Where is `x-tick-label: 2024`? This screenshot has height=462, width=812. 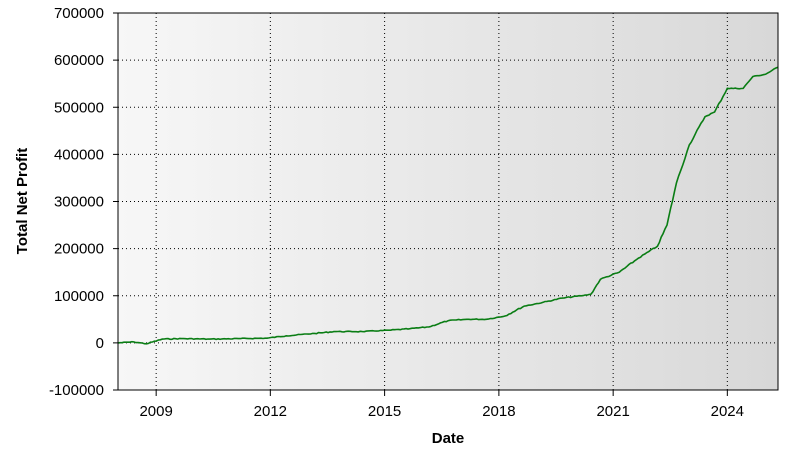
x-tick-label: 2024 is located at coordinates (727, 411).